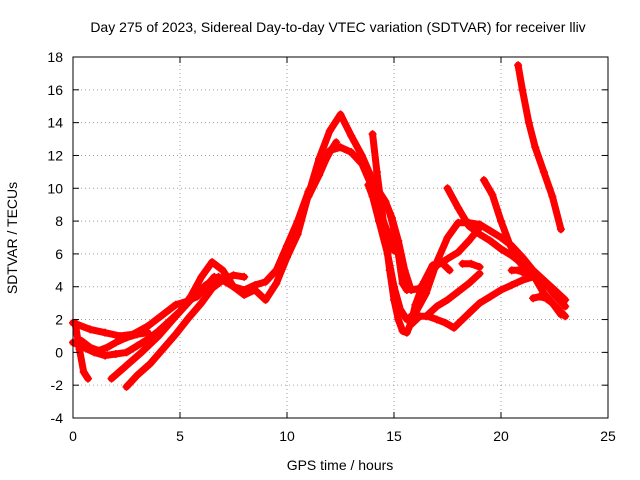 This screenshot has width=640, height=480. What do you see at coordinates (180, 436) in the screenshot?
I see `x-tick-label: 5` at bounding box center [180, 436].